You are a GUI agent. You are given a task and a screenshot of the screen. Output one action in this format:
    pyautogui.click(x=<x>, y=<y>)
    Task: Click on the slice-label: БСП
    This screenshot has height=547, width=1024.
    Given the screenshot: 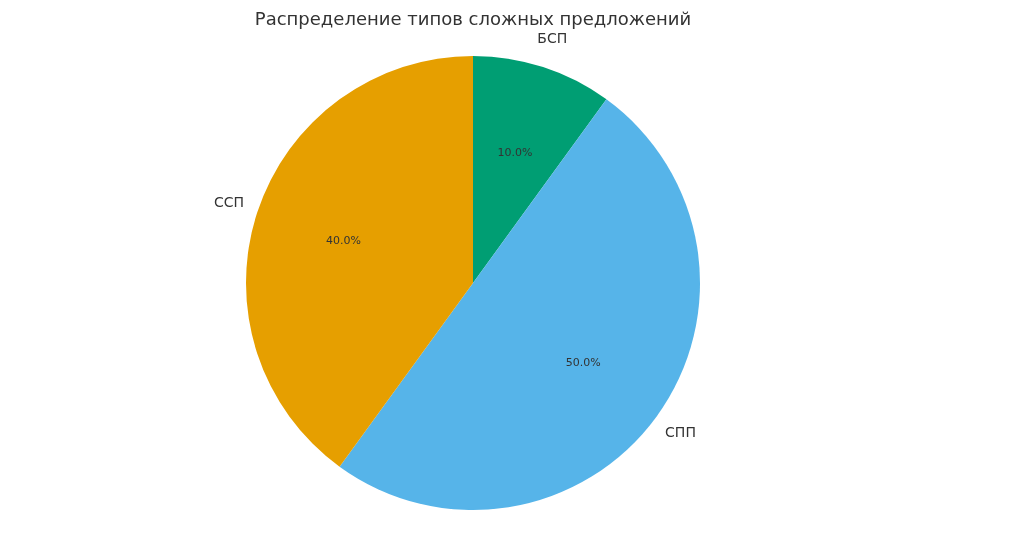 What is the action you would take?
    pyautogui.click(x=552, y=37)
    